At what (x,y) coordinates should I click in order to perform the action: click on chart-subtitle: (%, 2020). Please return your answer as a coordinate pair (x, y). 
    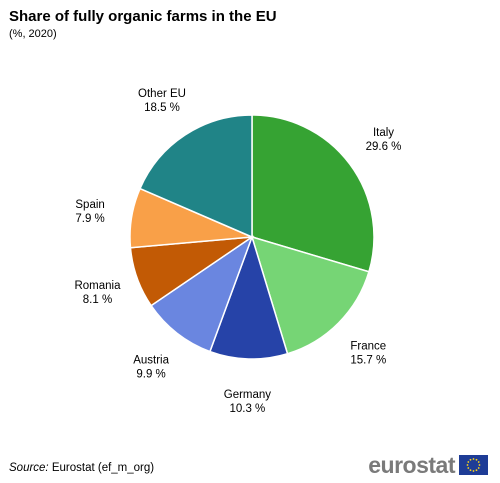
    Looking at the image, I should click on (33, 34).